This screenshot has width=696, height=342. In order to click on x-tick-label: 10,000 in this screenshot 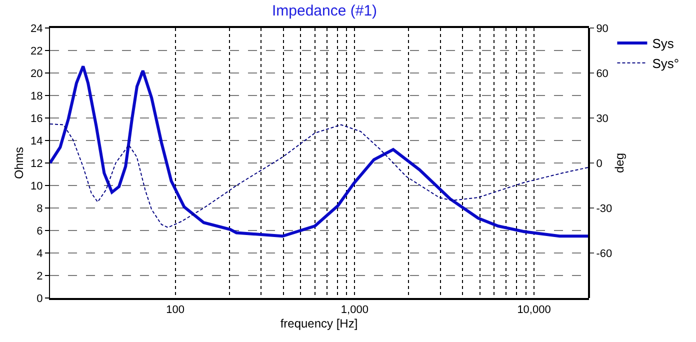, I will do `click(534, 310)`.